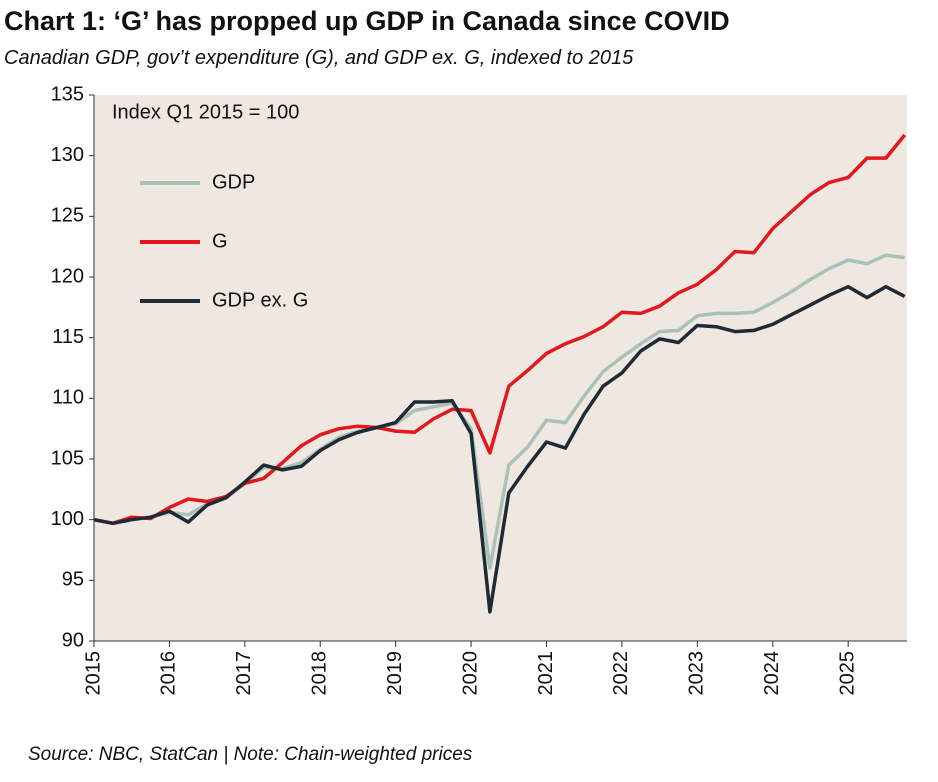 This screenshot has width=938, height=782. What do you see at coordinates (260, 300) in the screenshot?
I see `legend-label: GDP ex. G` at bounding box center [260, 300].